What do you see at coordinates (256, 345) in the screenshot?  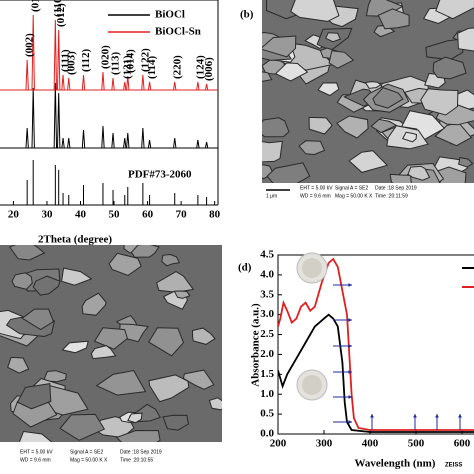 I see `y-axis-label: Absorbance (a.u.)` at bounding box center [256, 345].